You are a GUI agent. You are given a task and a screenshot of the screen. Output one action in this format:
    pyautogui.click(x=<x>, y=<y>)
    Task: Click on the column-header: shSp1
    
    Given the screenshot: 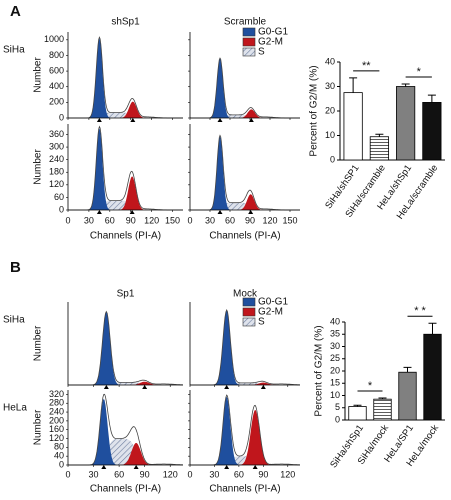 What is the action you would take?
    pyautogui.click(x=125, y=22)
    